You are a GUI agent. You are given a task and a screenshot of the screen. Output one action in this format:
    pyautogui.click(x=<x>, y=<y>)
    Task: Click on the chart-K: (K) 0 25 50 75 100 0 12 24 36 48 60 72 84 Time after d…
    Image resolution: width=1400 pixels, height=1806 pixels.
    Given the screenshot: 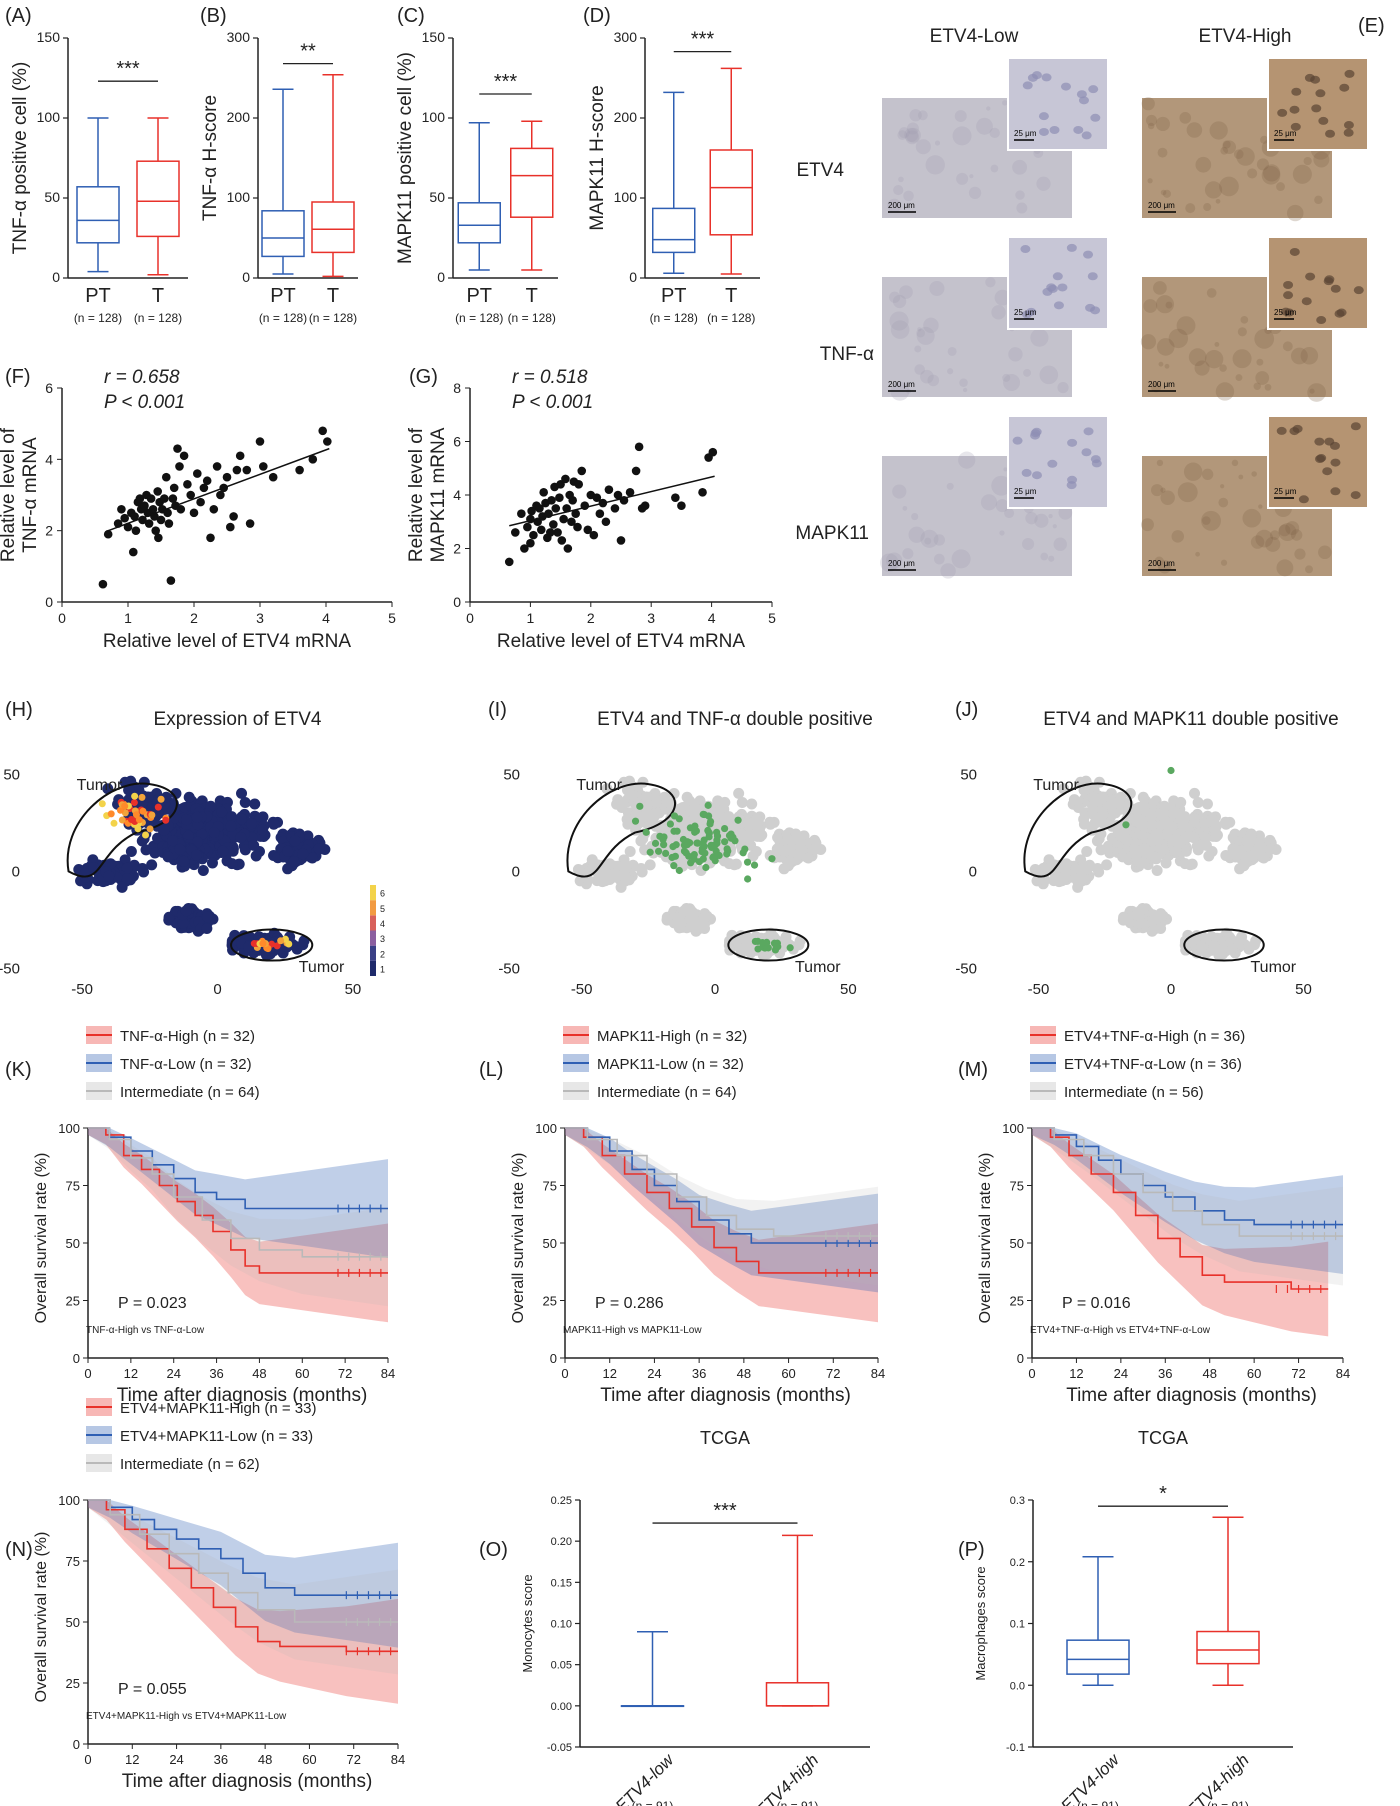 What is the action you would take?
    pyautogui.click(x=200, y=1216)
    